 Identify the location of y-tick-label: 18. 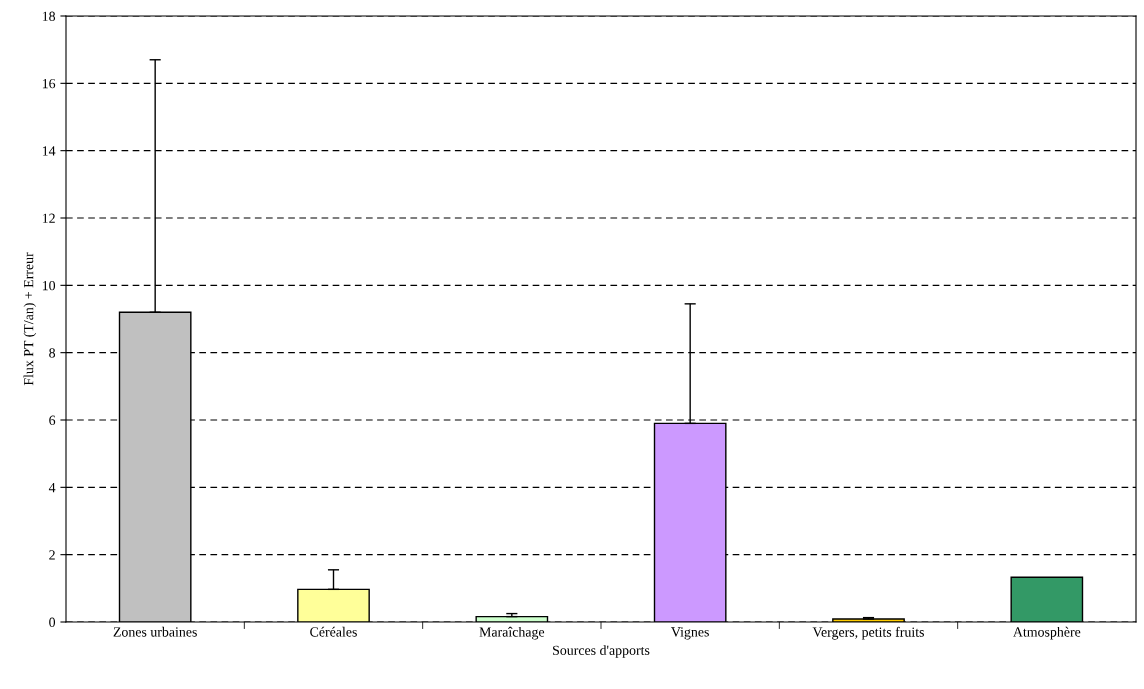
(49, 16).